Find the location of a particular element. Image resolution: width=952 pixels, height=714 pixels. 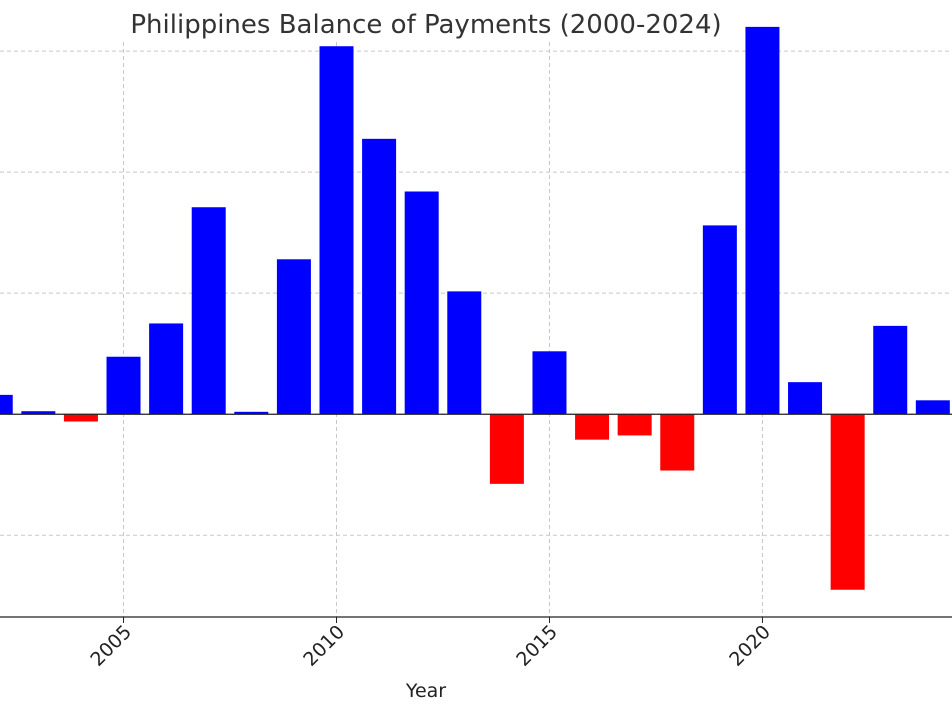

bar-2016 is located at coordinates (592, 427).